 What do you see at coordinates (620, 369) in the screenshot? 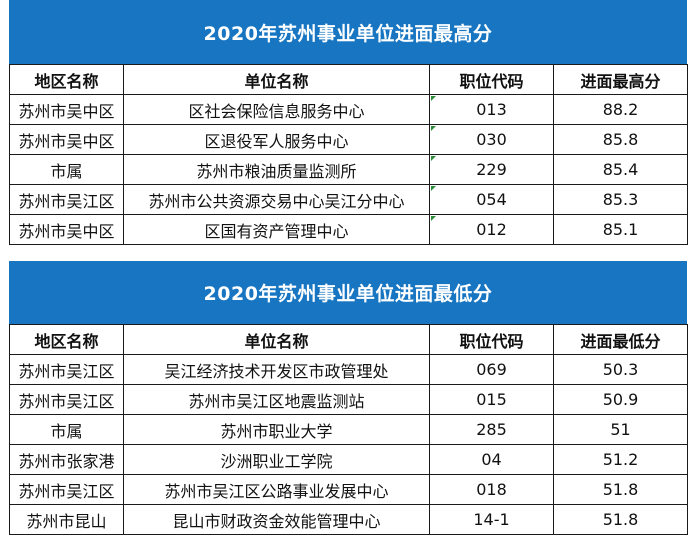
I see `cell-score: 50.3` at bounding box center [620, 369].